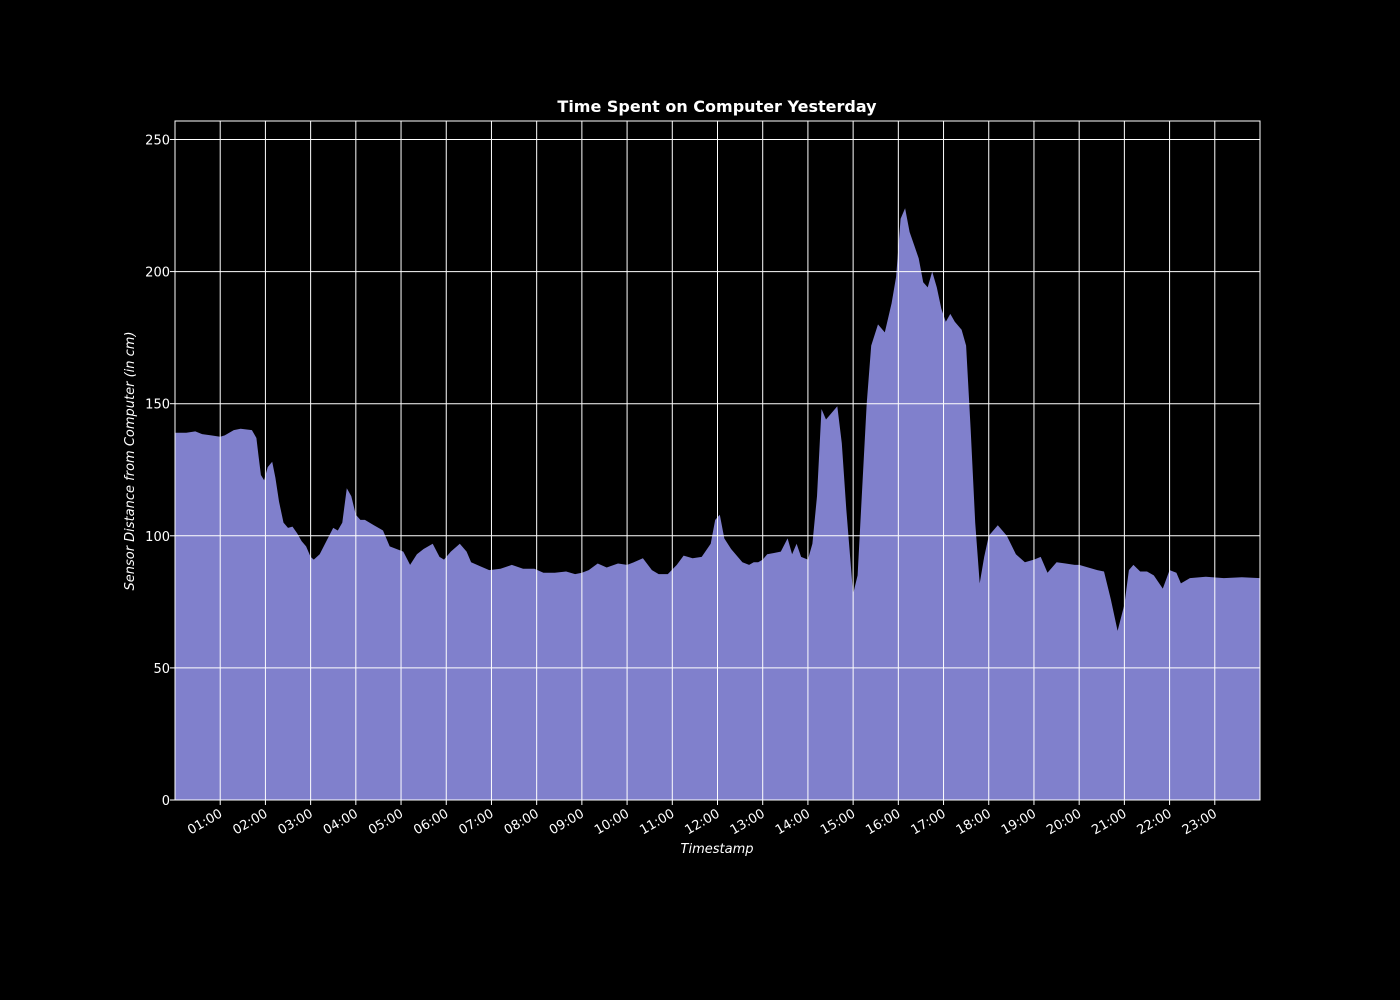  What do you see at coordinates (717, 106) in the screenshot?
I see `chart-title: Time Spent on Computer Yesterday` at bounding box center [717, 106].